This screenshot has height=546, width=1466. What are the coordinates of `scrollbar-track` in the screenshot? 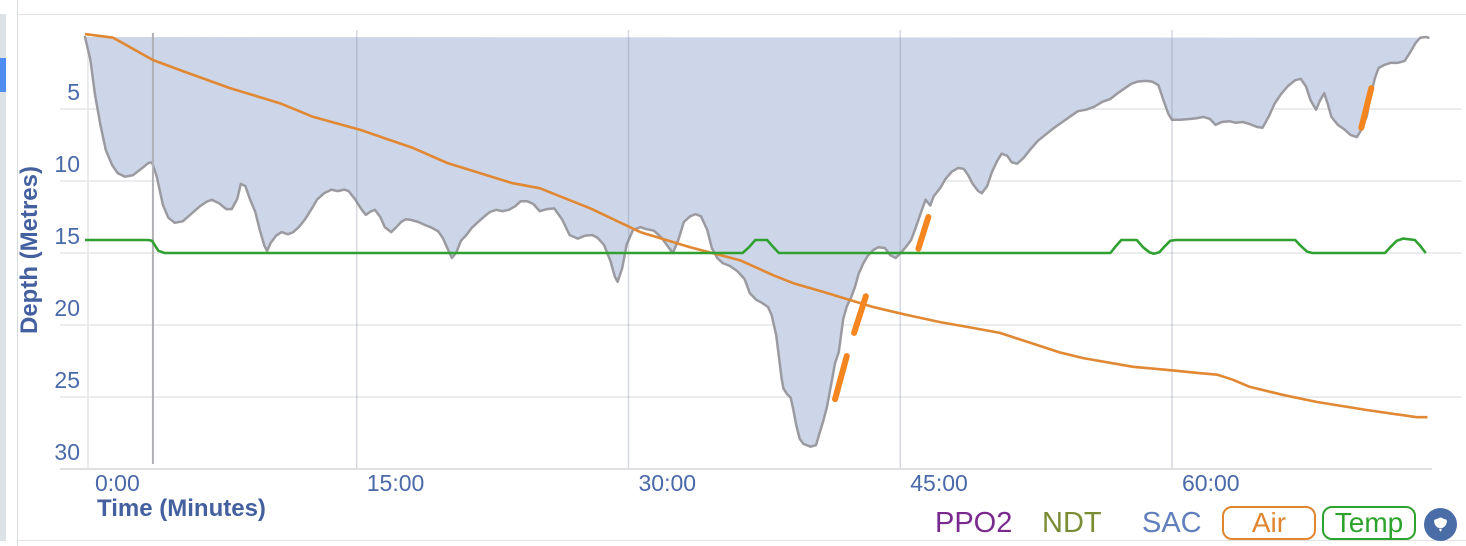 It's located at (3, 277).